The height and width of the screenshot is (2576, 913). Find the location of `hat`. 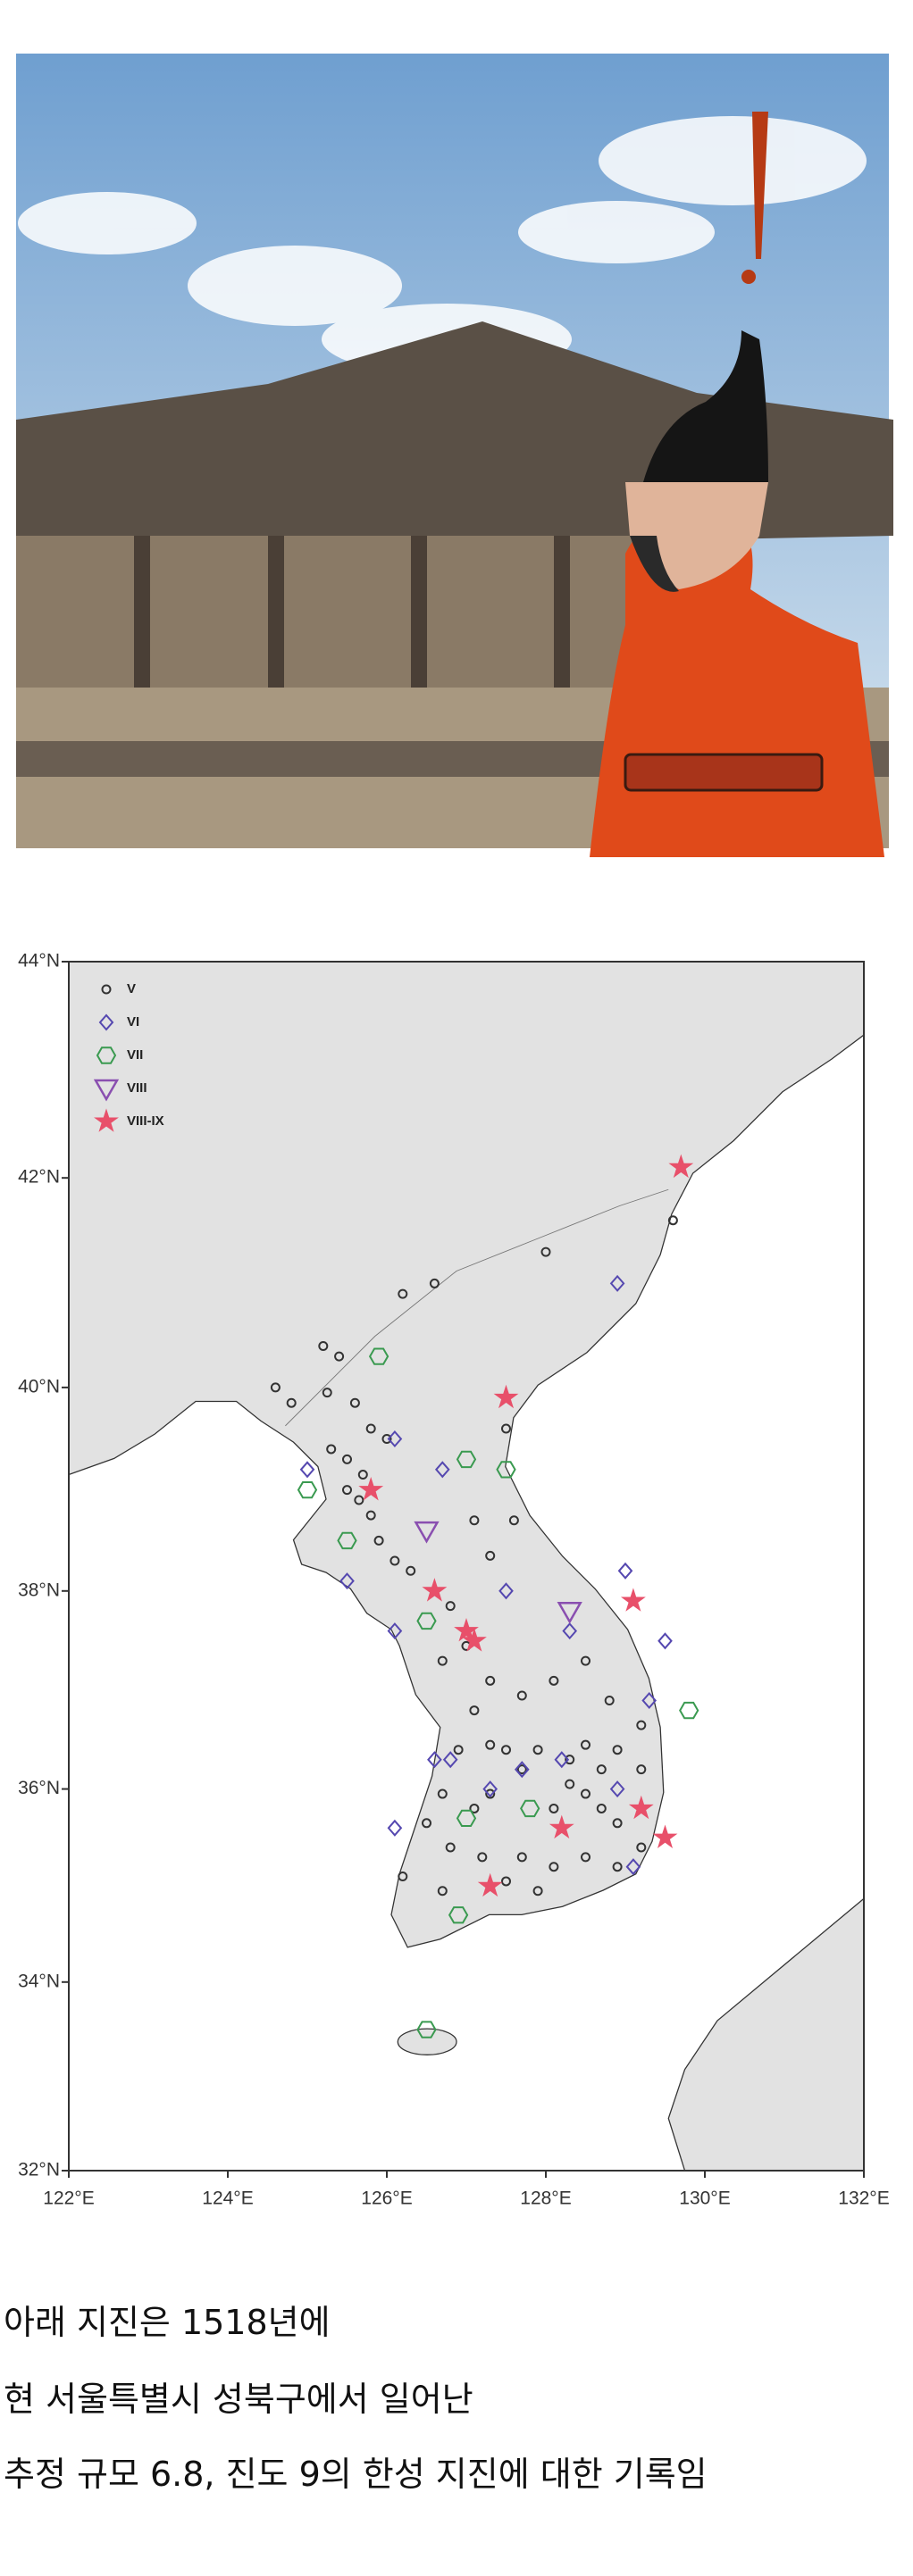

hat is located at coordinates (705, 406).